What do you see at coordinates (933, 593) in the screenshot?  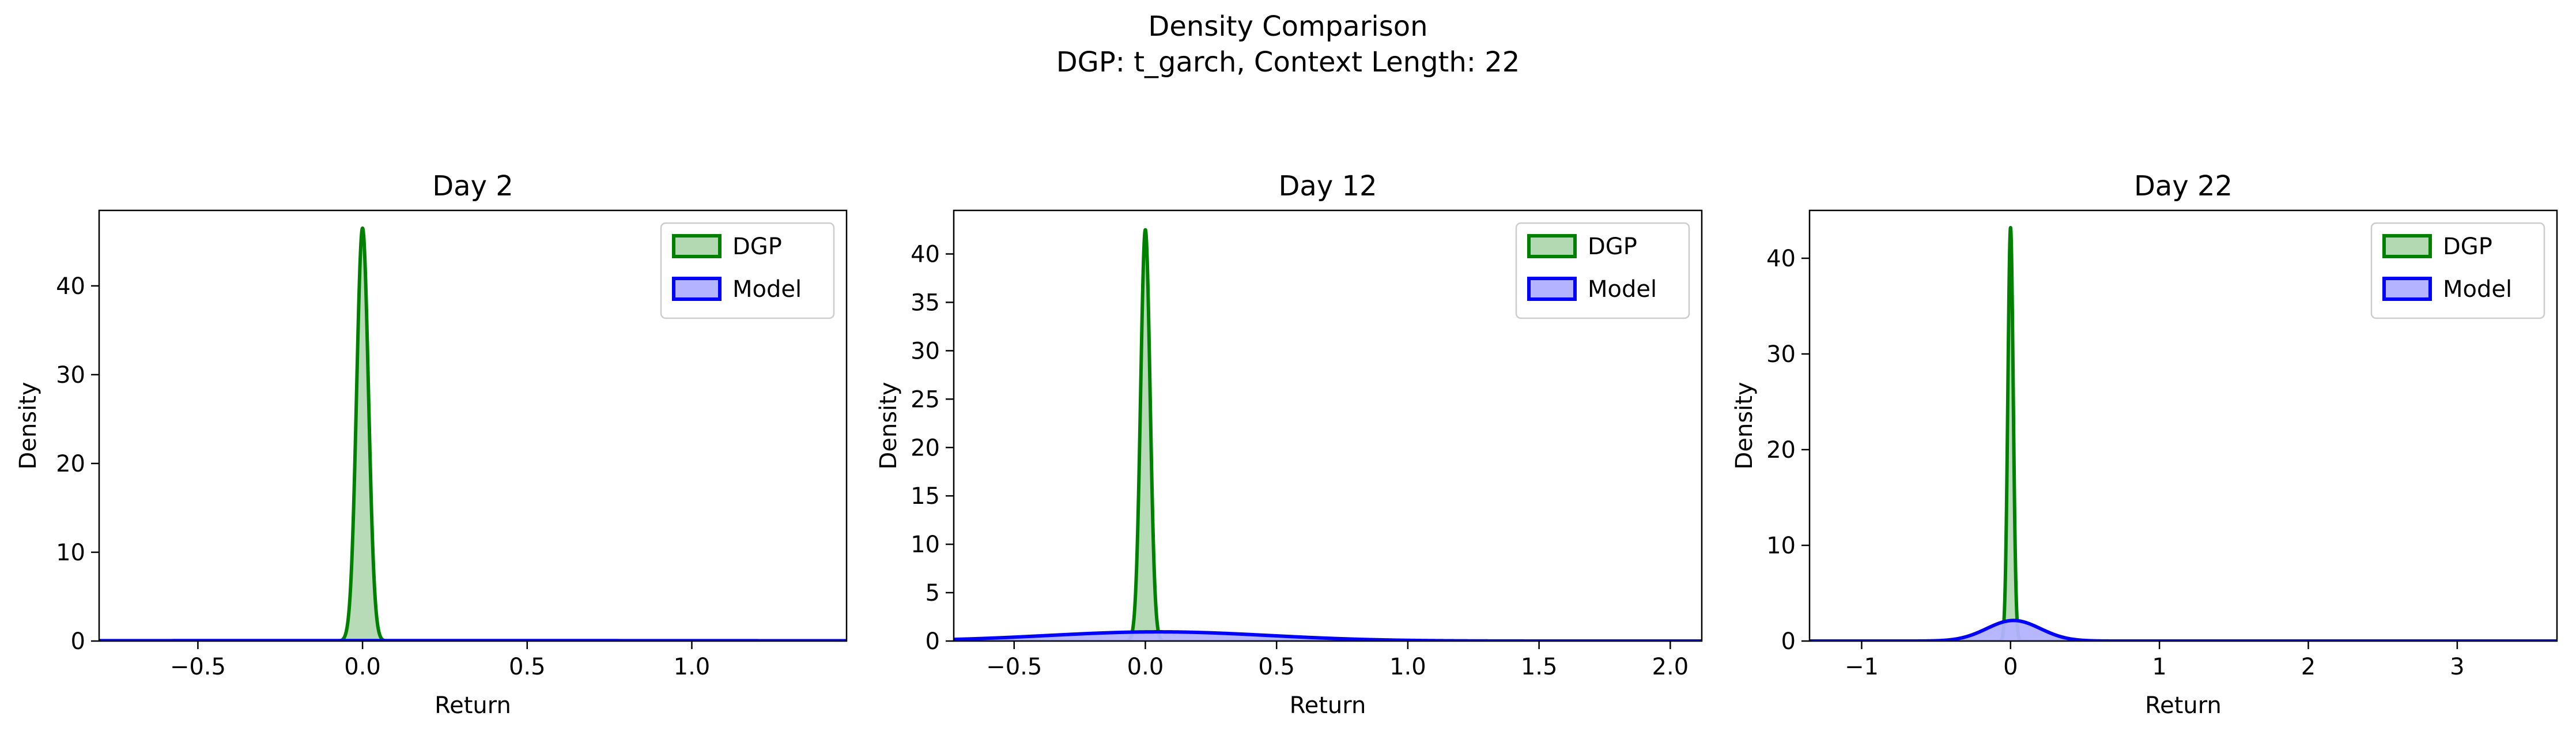 I see `y-tick-label: 5` at bounding box center [933, 593].